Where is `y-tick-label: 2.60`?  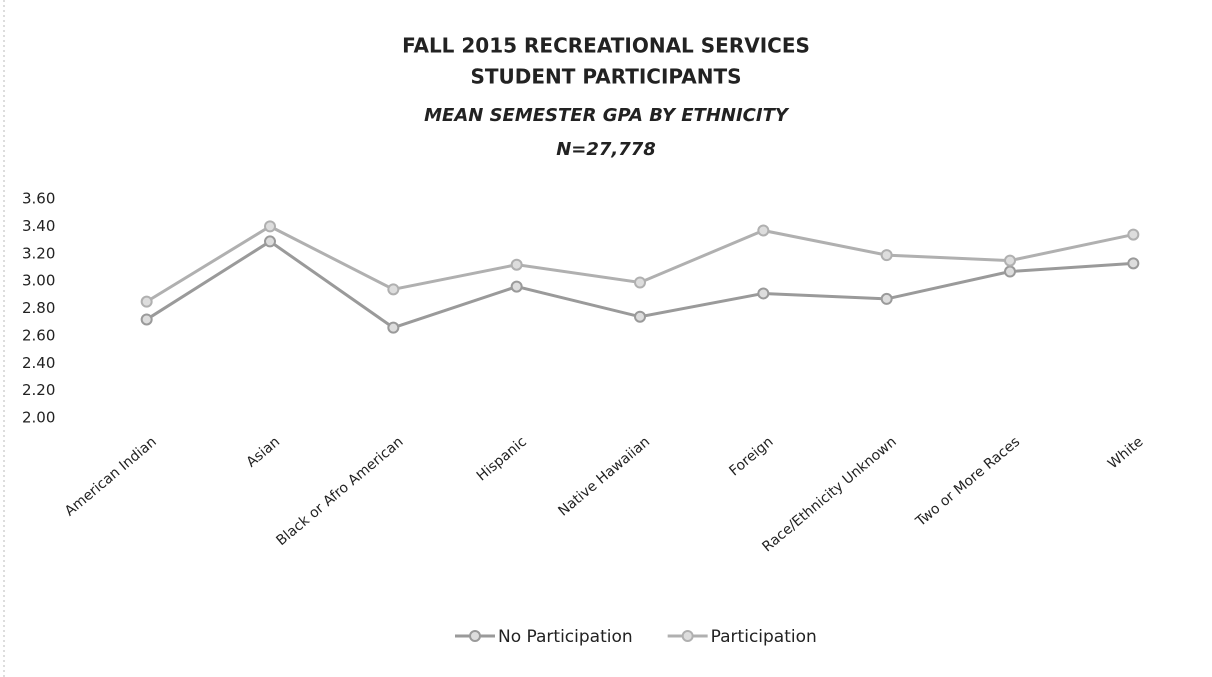
y-tick-label: 2.60 is located at coordinates (38, 335).